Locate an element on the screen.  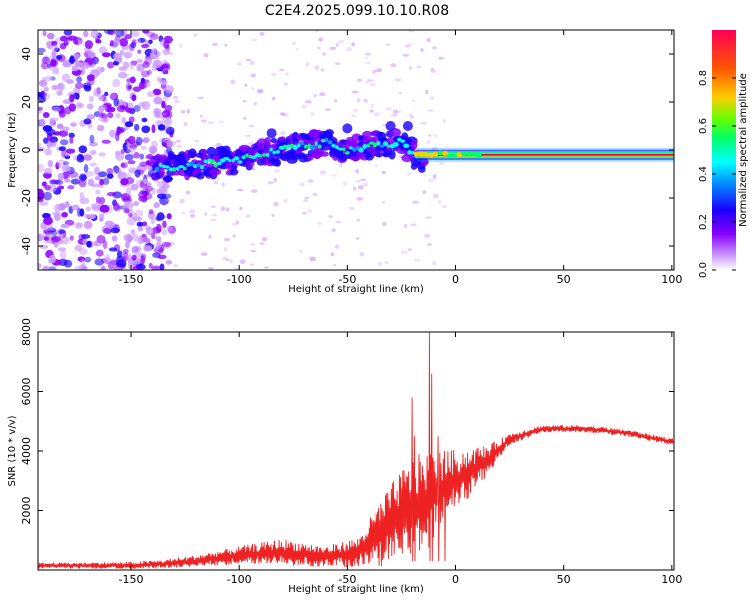
snr-ytick-label: 2000 is located at coordinates (26, 511).